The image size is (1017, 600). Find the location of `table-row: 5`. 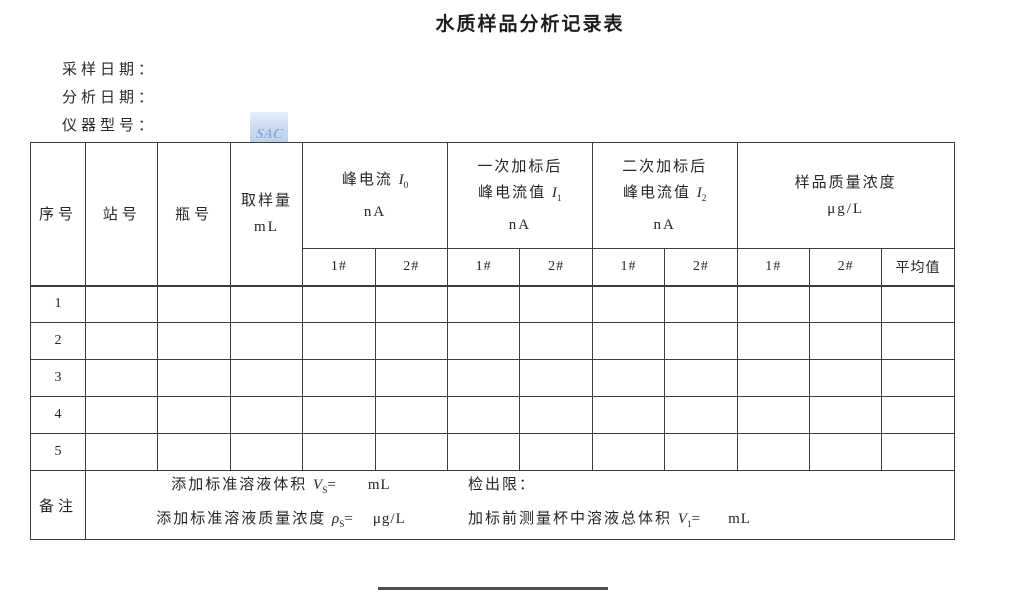

table-row: 5 is located at coordinates (492, 452).